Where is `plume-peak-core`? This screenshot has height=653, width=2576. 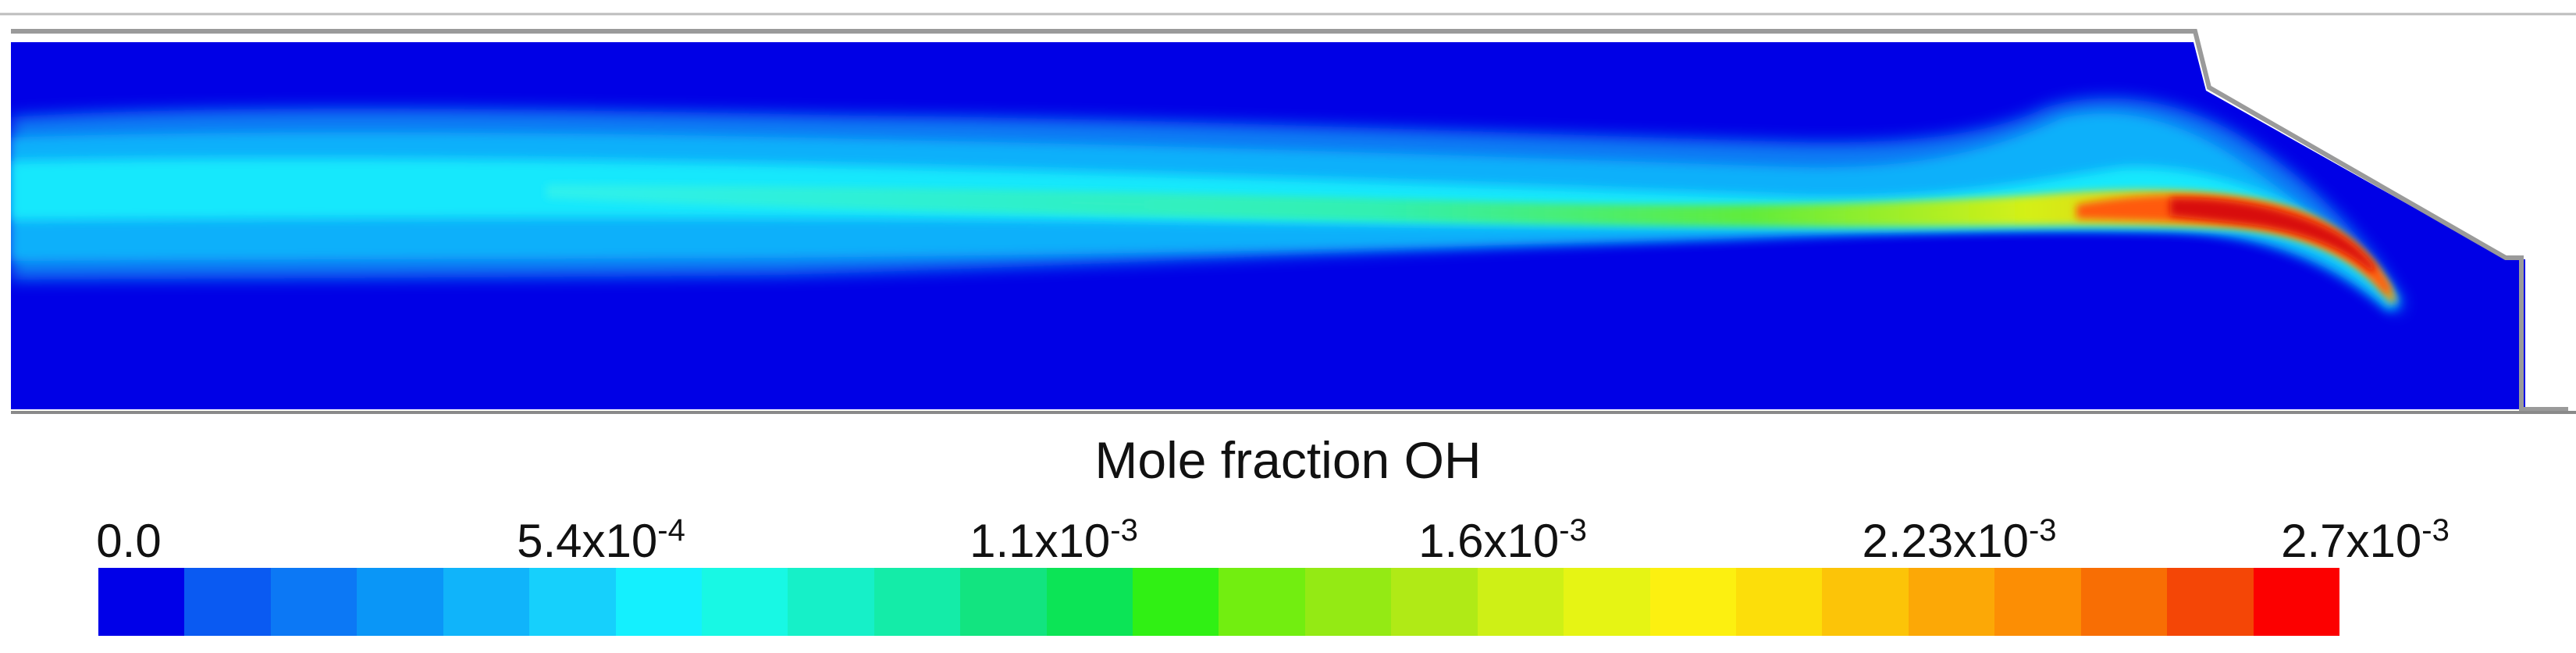 plume-peak-core is located at coordinates (2273, 235).